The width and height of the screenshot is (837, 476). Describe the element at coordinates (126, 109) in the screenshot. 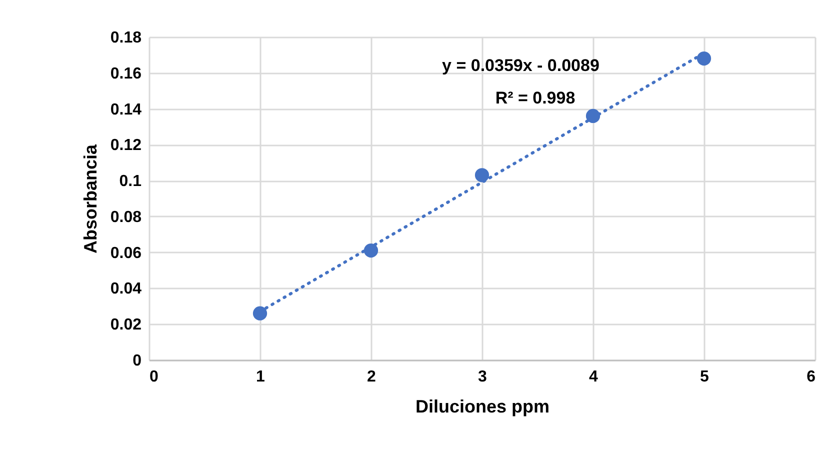

I see `y-tick-label: 0.14` at that location.